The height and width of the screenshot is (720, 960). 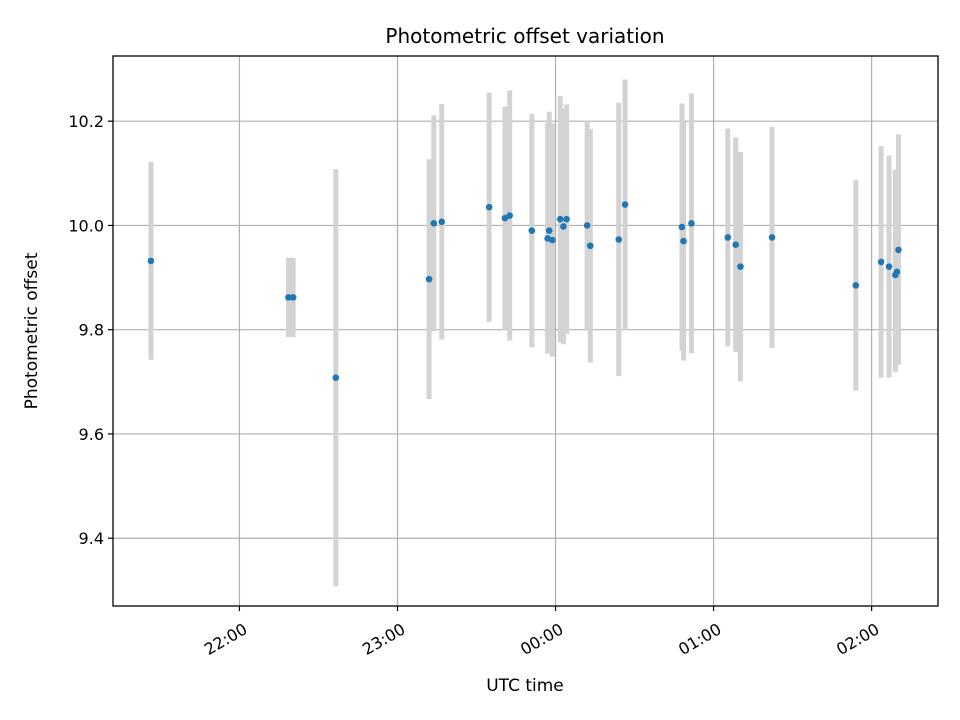 What do you see at coordinates (32, 330) in the screenshot?
I see `y-axis-title: Photometric offset` at bounding box center [32, 330].